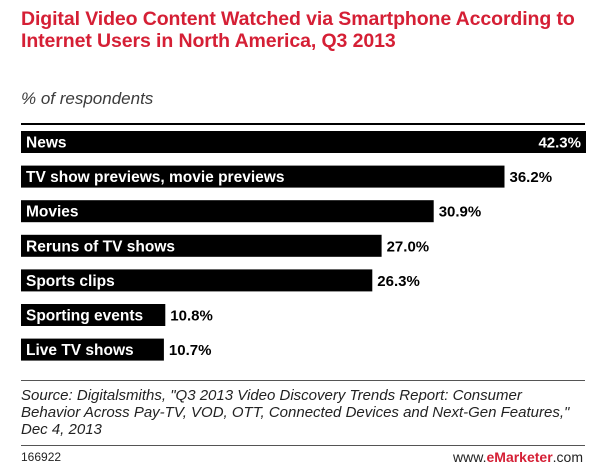 The height and width of the screenshot is (476, 595). I want to click on category-label: Sporting events, so click(84, 316).